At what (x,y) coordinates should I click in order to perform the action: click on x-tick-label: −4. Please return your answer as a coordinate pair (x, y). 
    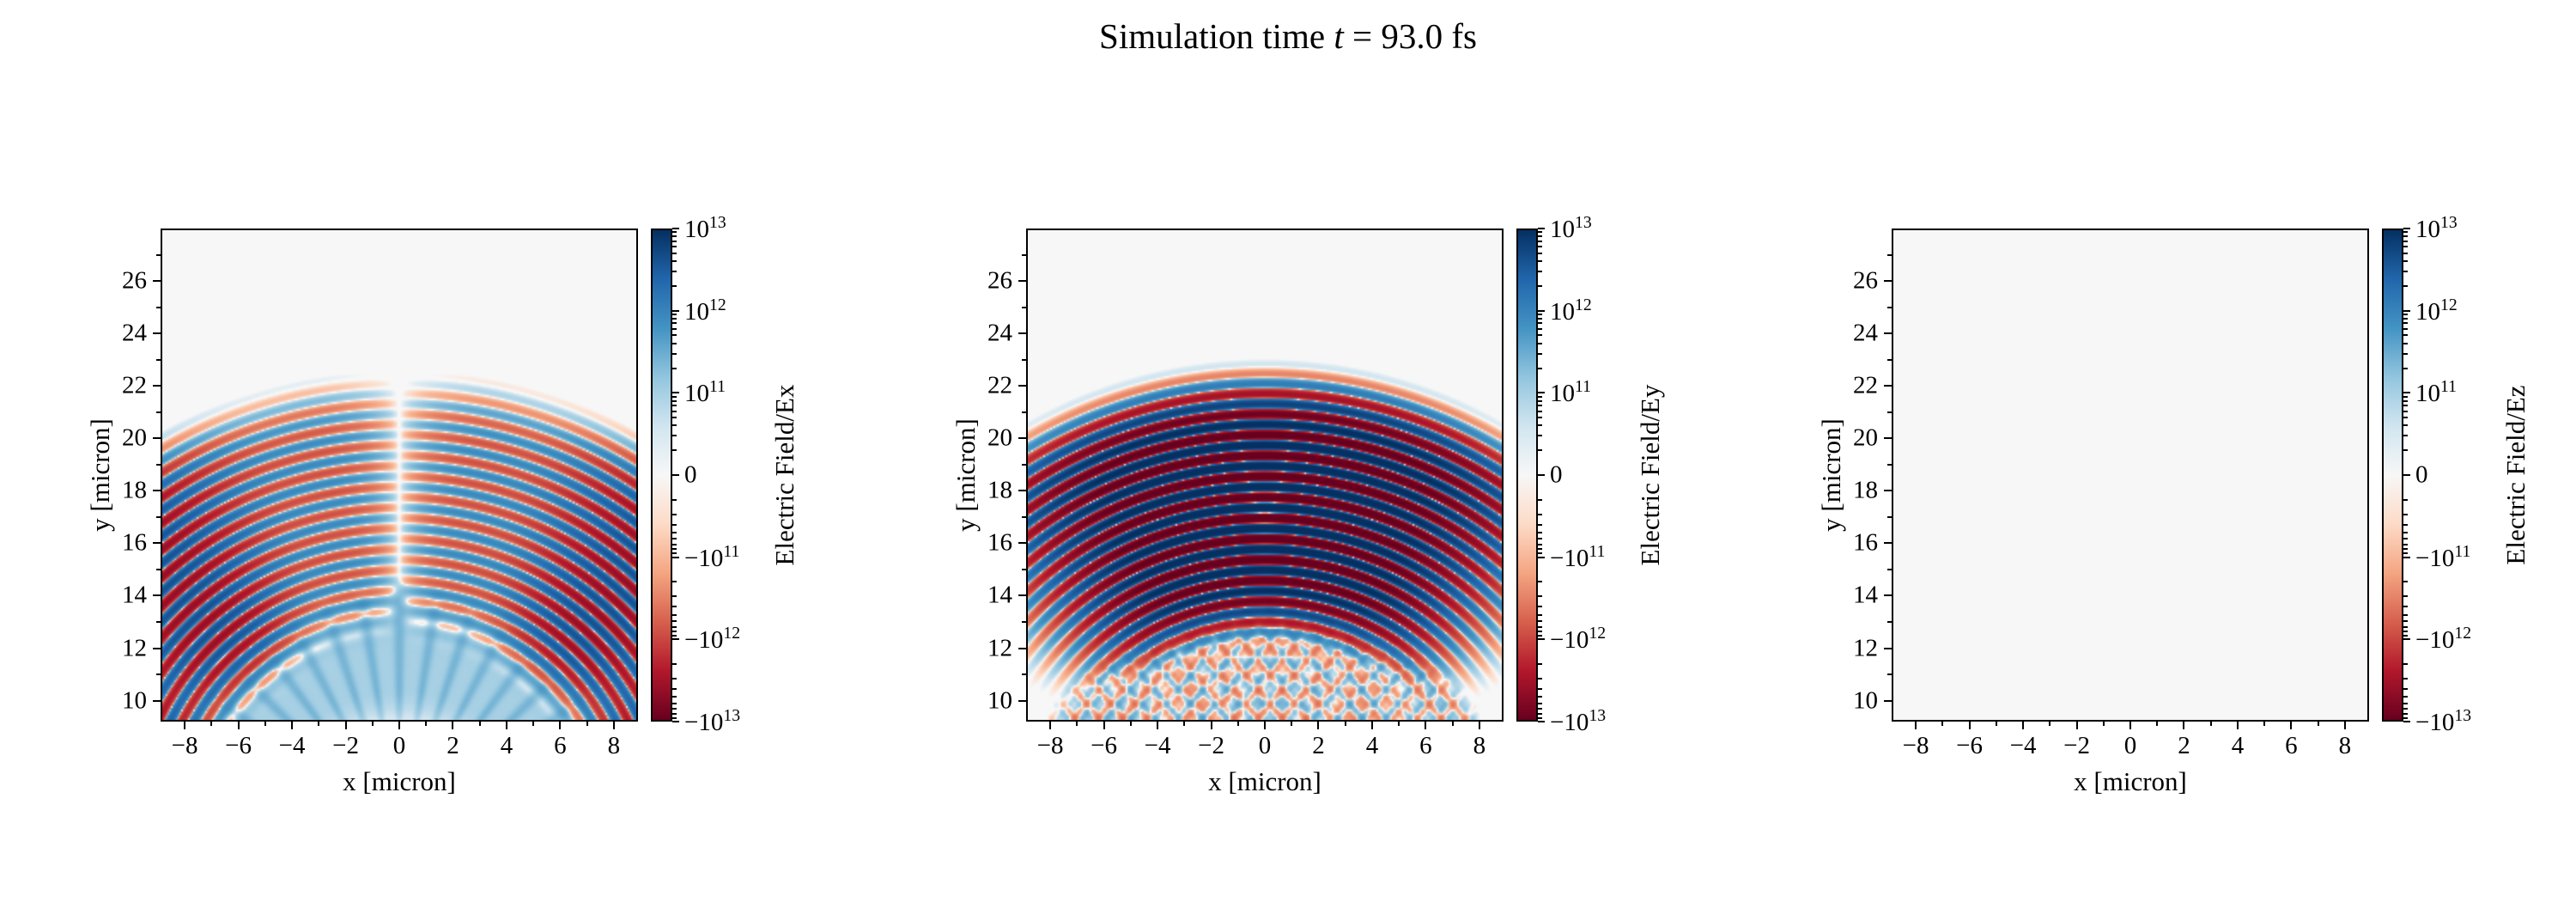
    Looking at the image, I should click on (292, 745).